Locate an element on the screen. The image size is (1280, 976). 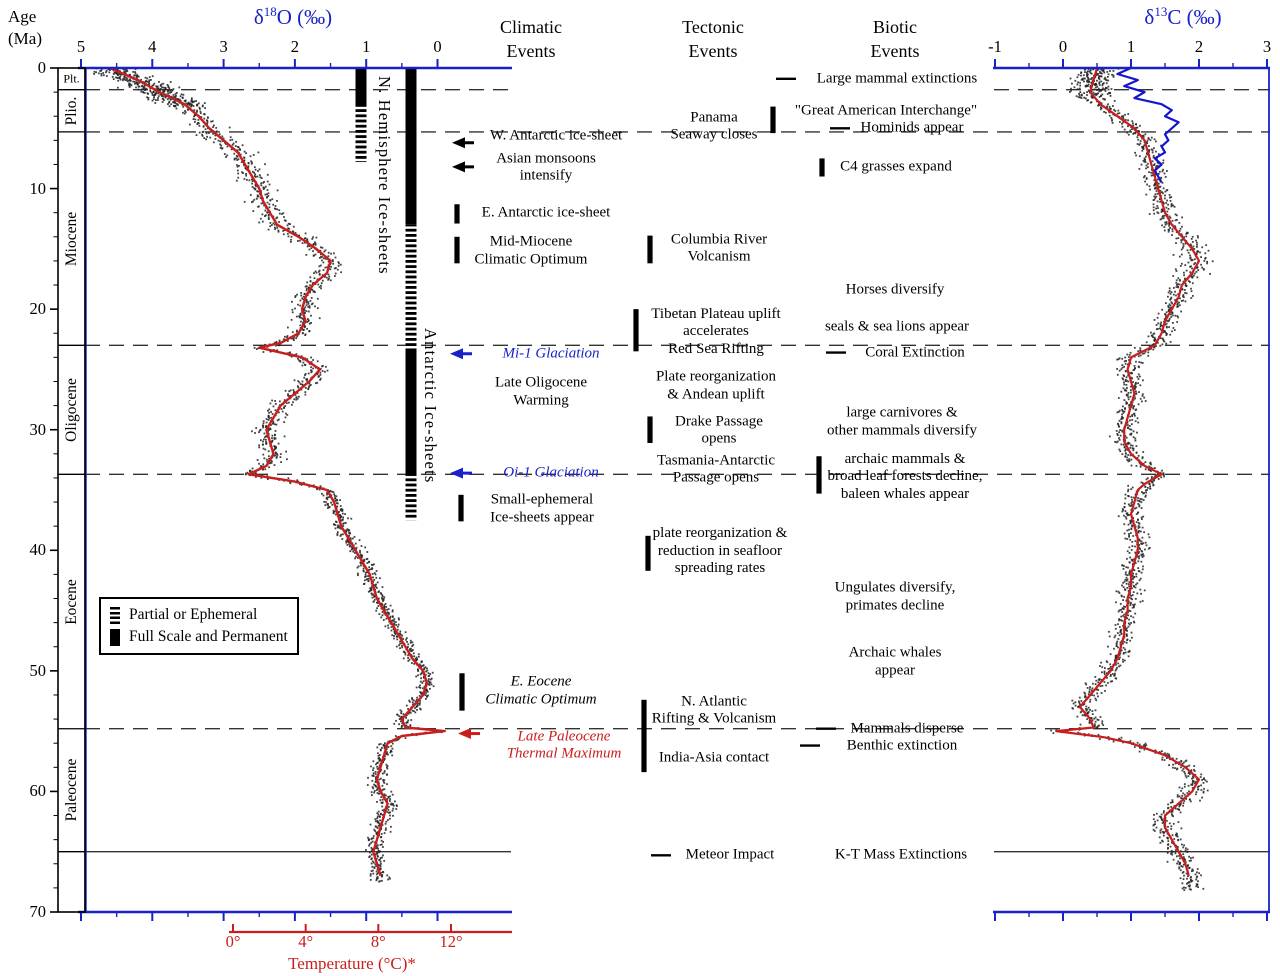
tectonic-events-header: Tectonic Events is located at coordinates (713, 39).